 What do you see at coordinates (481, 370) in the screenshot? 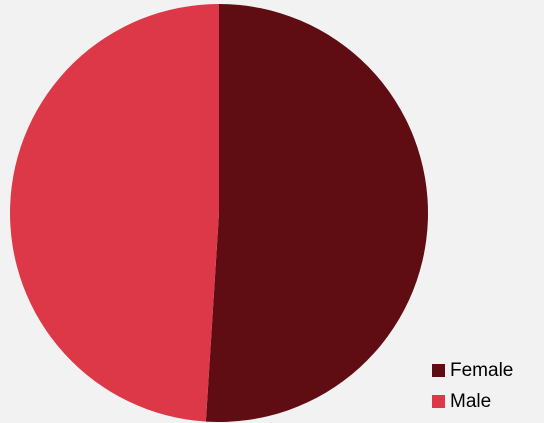
I see `legend-label: Female` at bounding box center [481, 370].